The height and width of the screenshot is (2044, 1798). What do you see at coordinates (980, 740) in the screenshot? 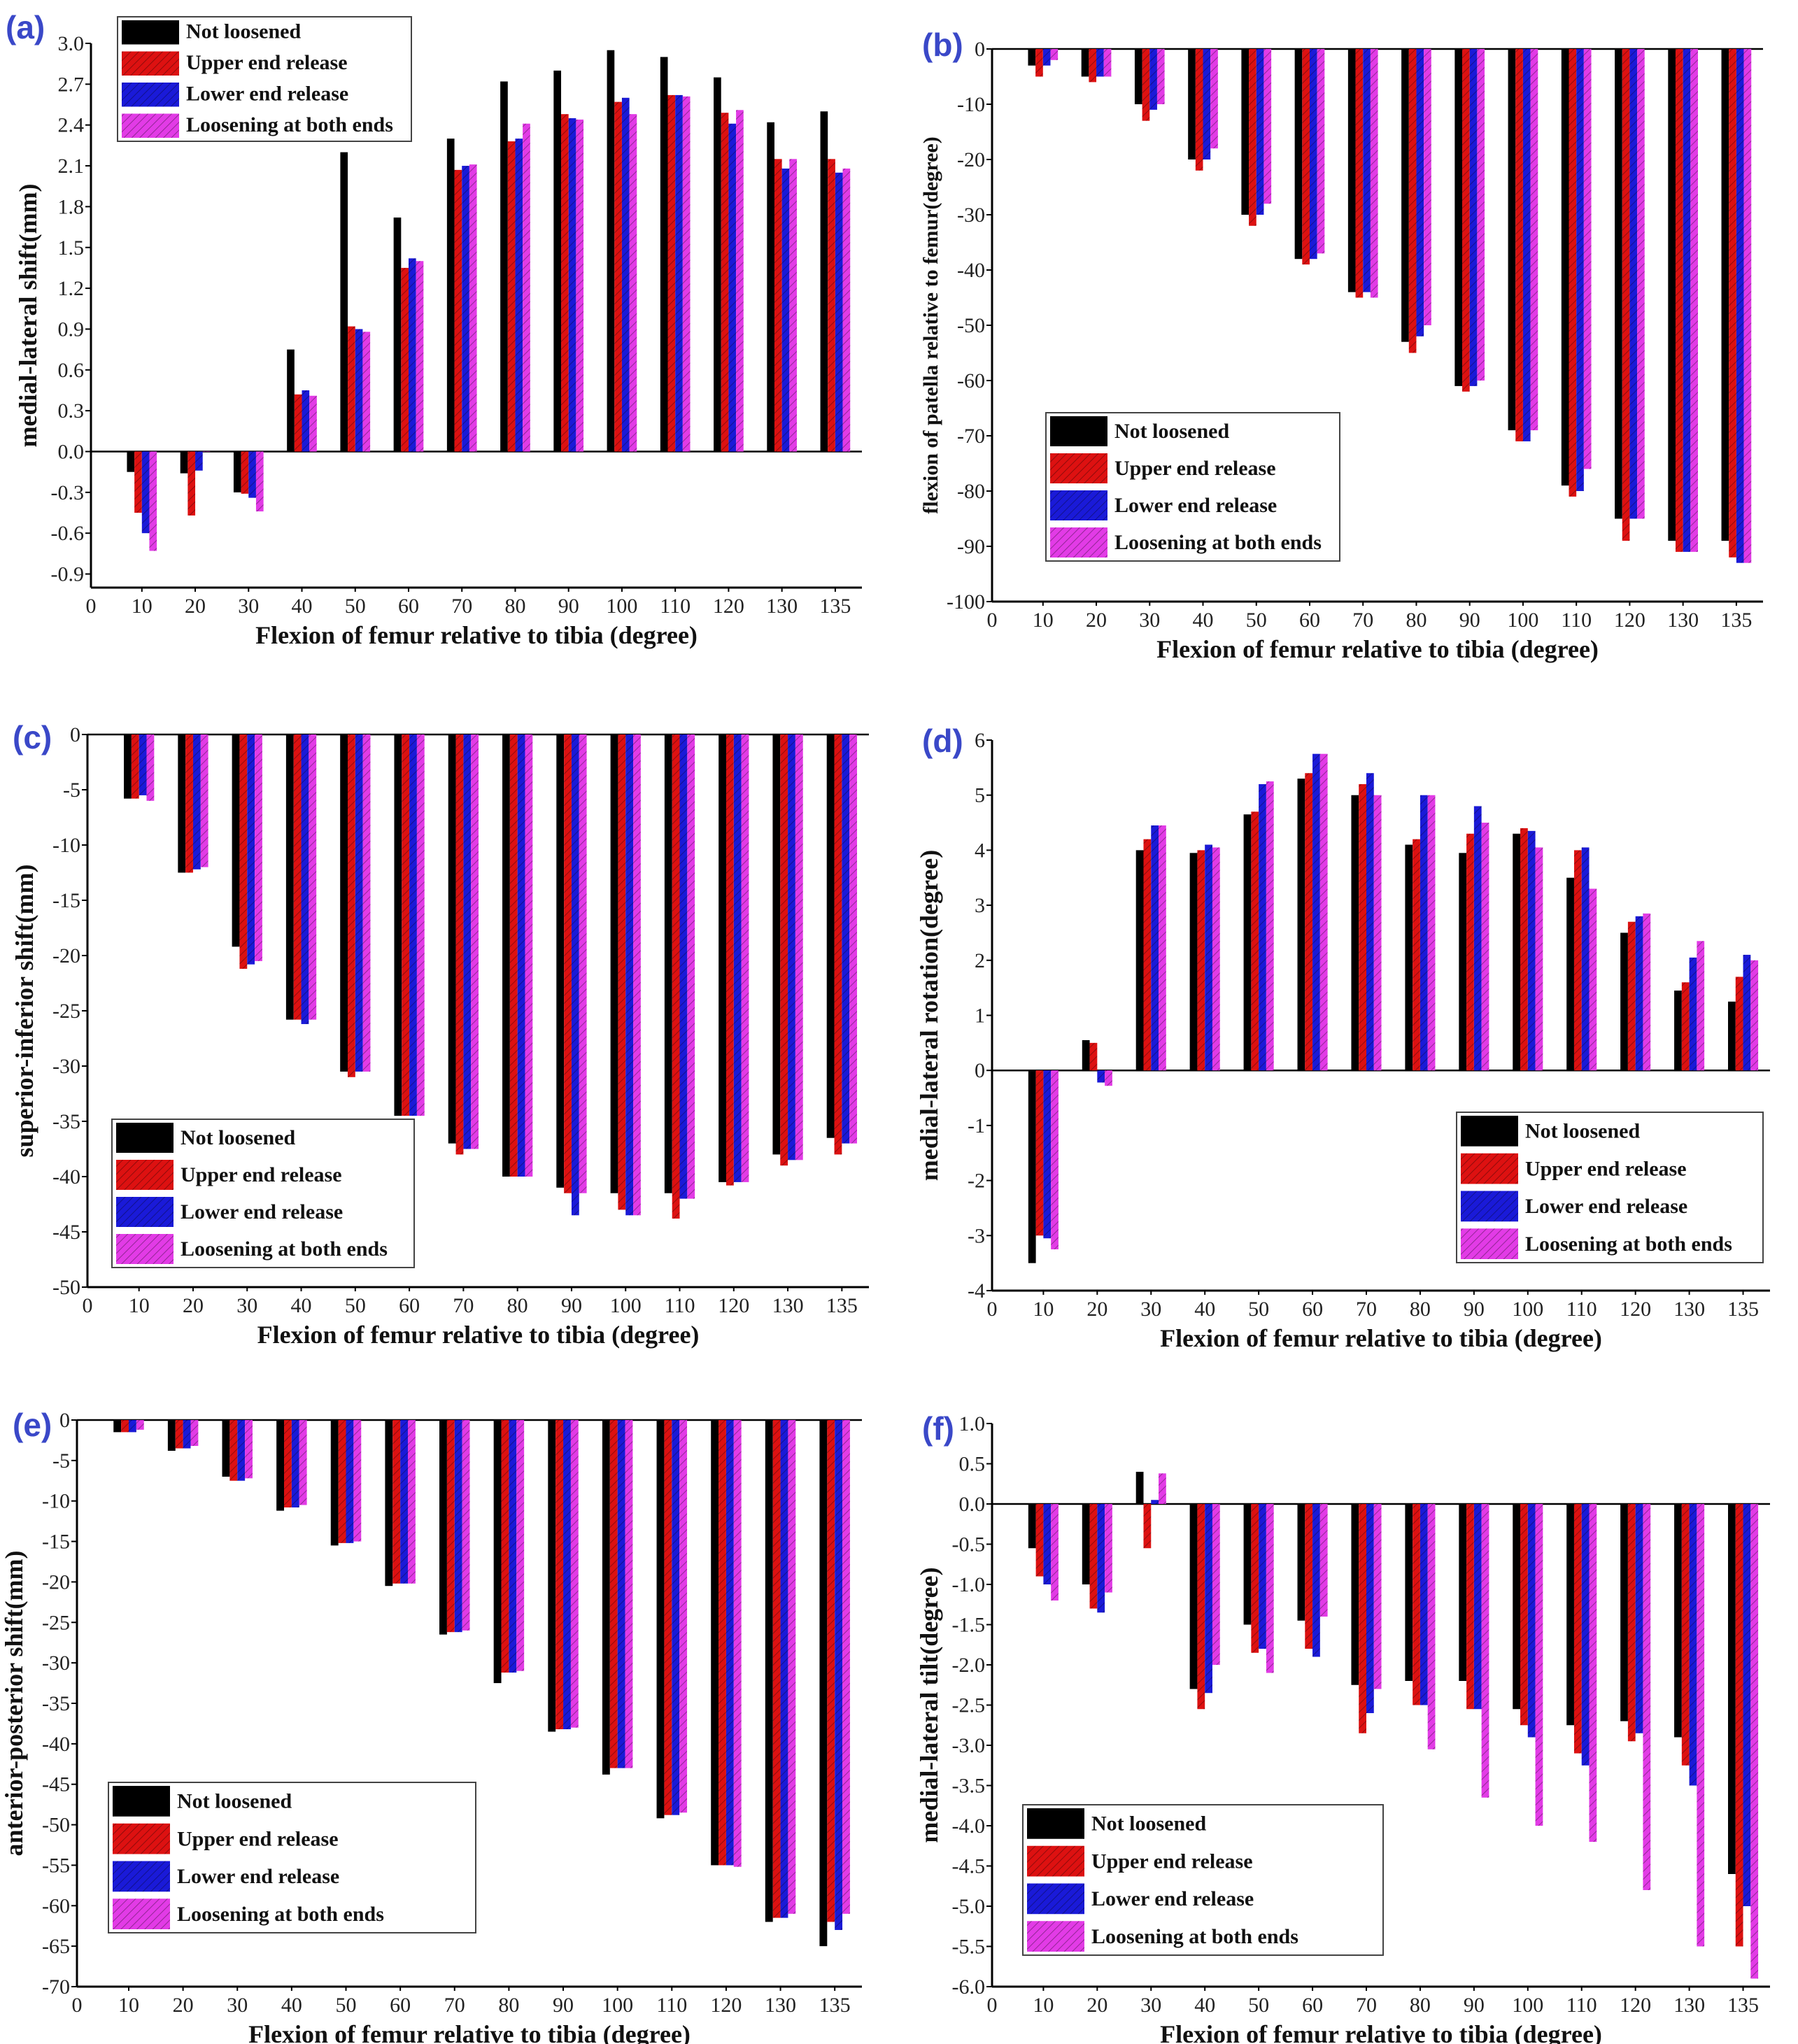
I see `y-tick-label: 6` at bounding box center [980, 740].